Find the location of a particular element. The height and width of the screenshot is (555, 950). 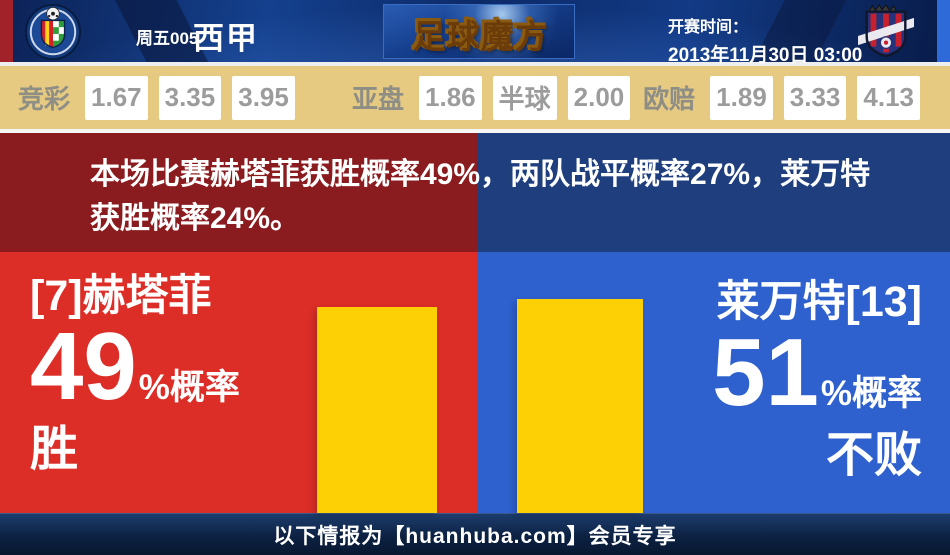

site-logo-text: 足球魔方 is located at coordinates (479, 32).